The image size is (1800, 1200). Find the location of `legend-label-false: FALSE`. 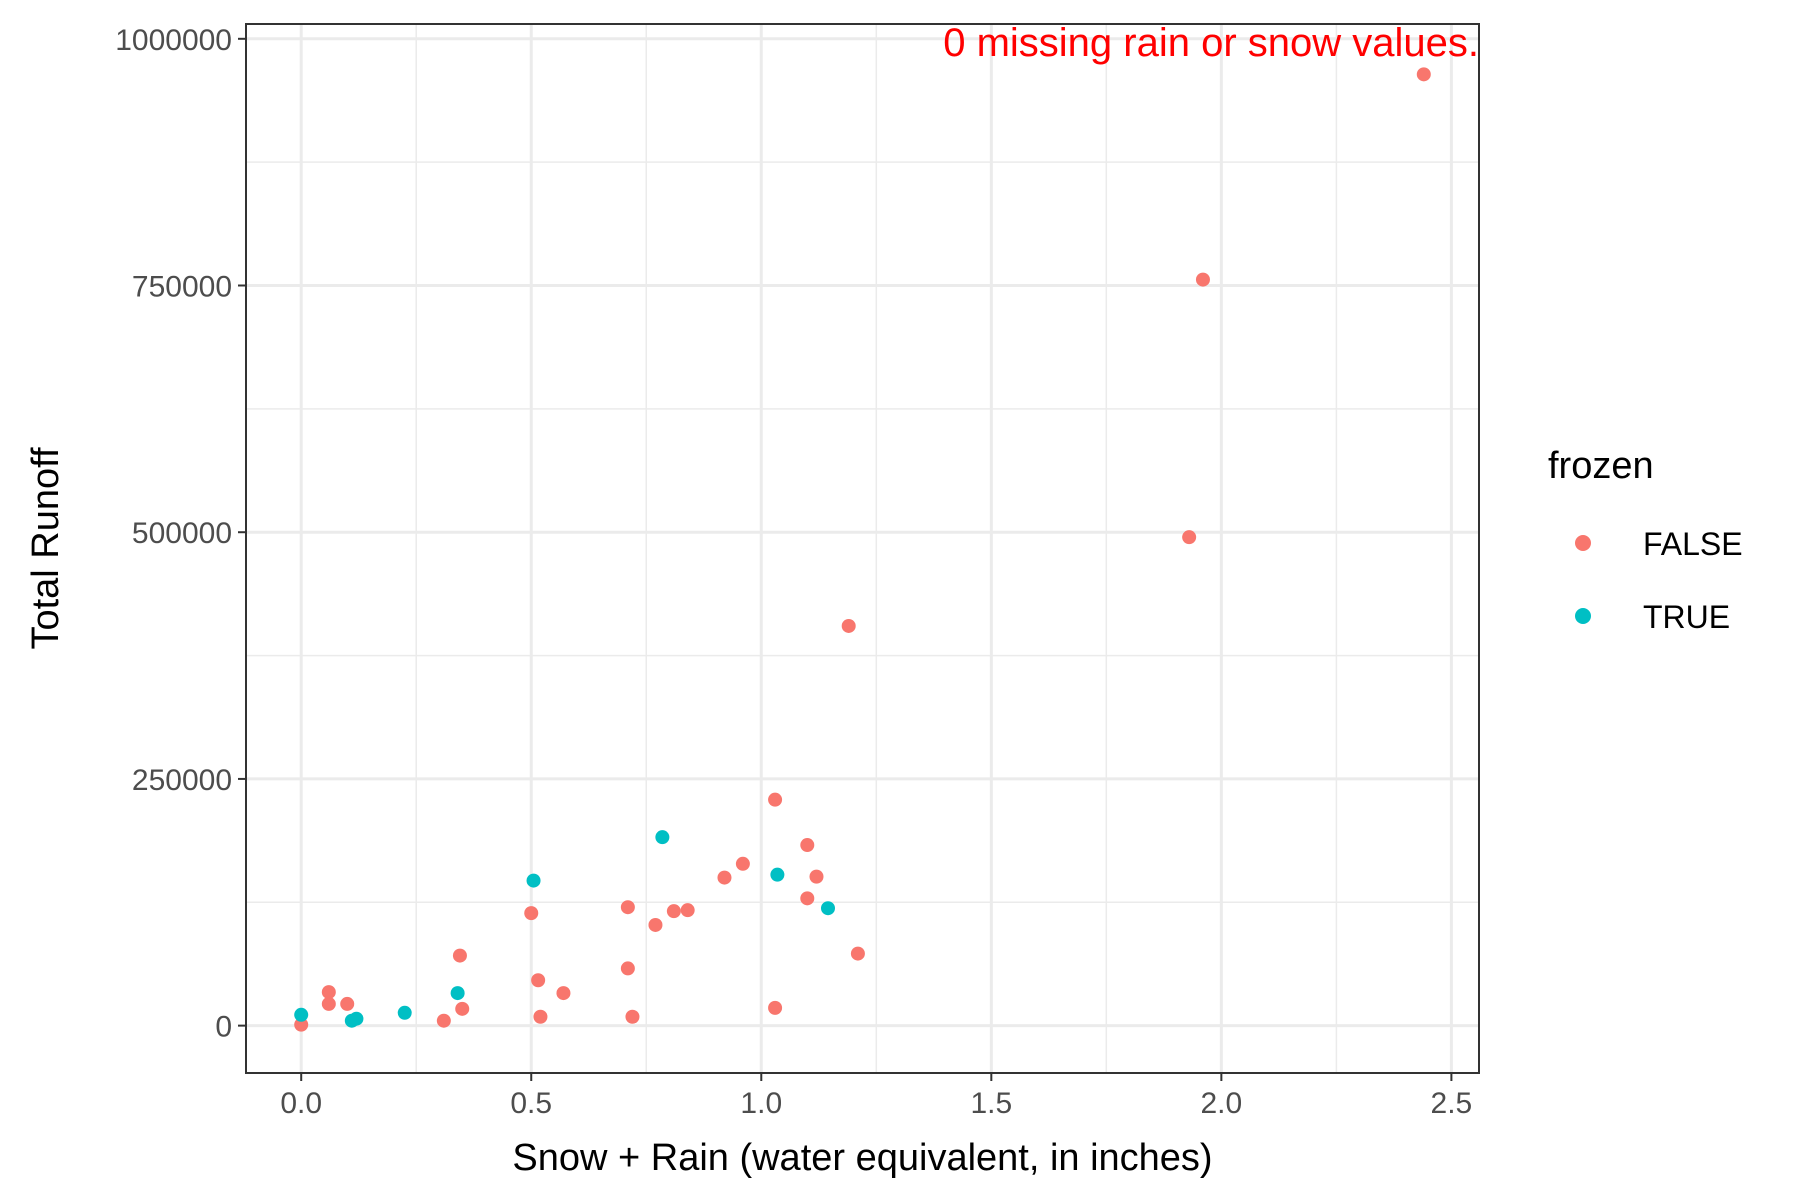

legend-label-false: FALSE is located at coordinates (1693, 544).